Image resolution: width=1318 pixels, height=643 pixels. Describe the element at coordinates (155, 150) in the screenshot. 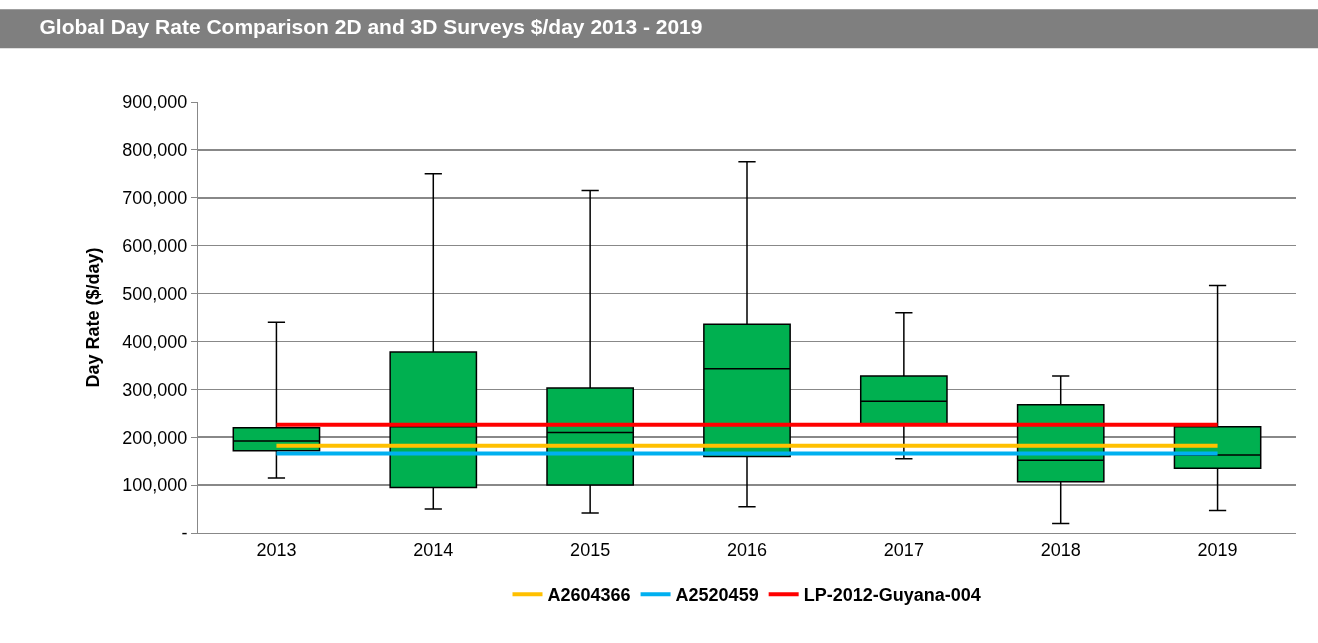

I see `y-tick-label: 800,000` at that location.